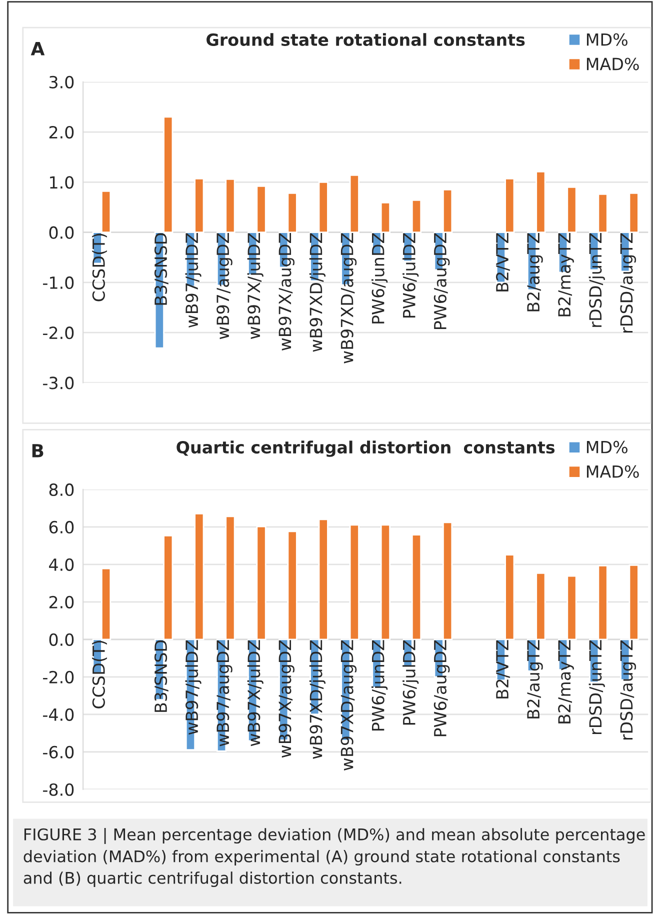 The height and width of the screenshot is (920, 654). Describe the element at coordinates (365, 39) in the screenshot. I see `chart-title: Ground state rotational constants` at that location.